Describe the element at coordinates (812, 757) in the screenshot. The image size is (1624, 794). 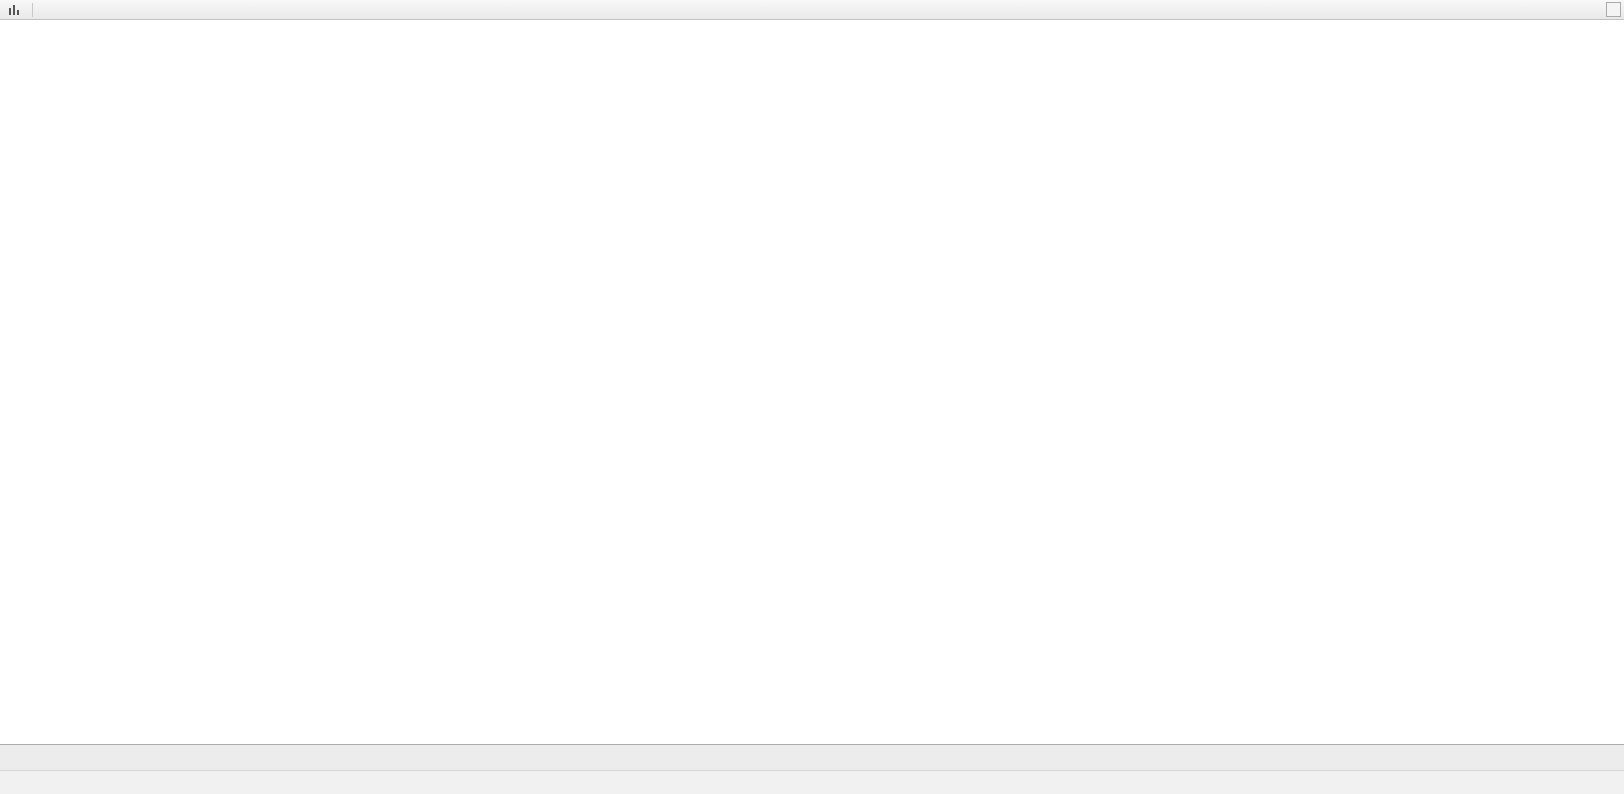
I see `chart-tabs-bar` at that location.